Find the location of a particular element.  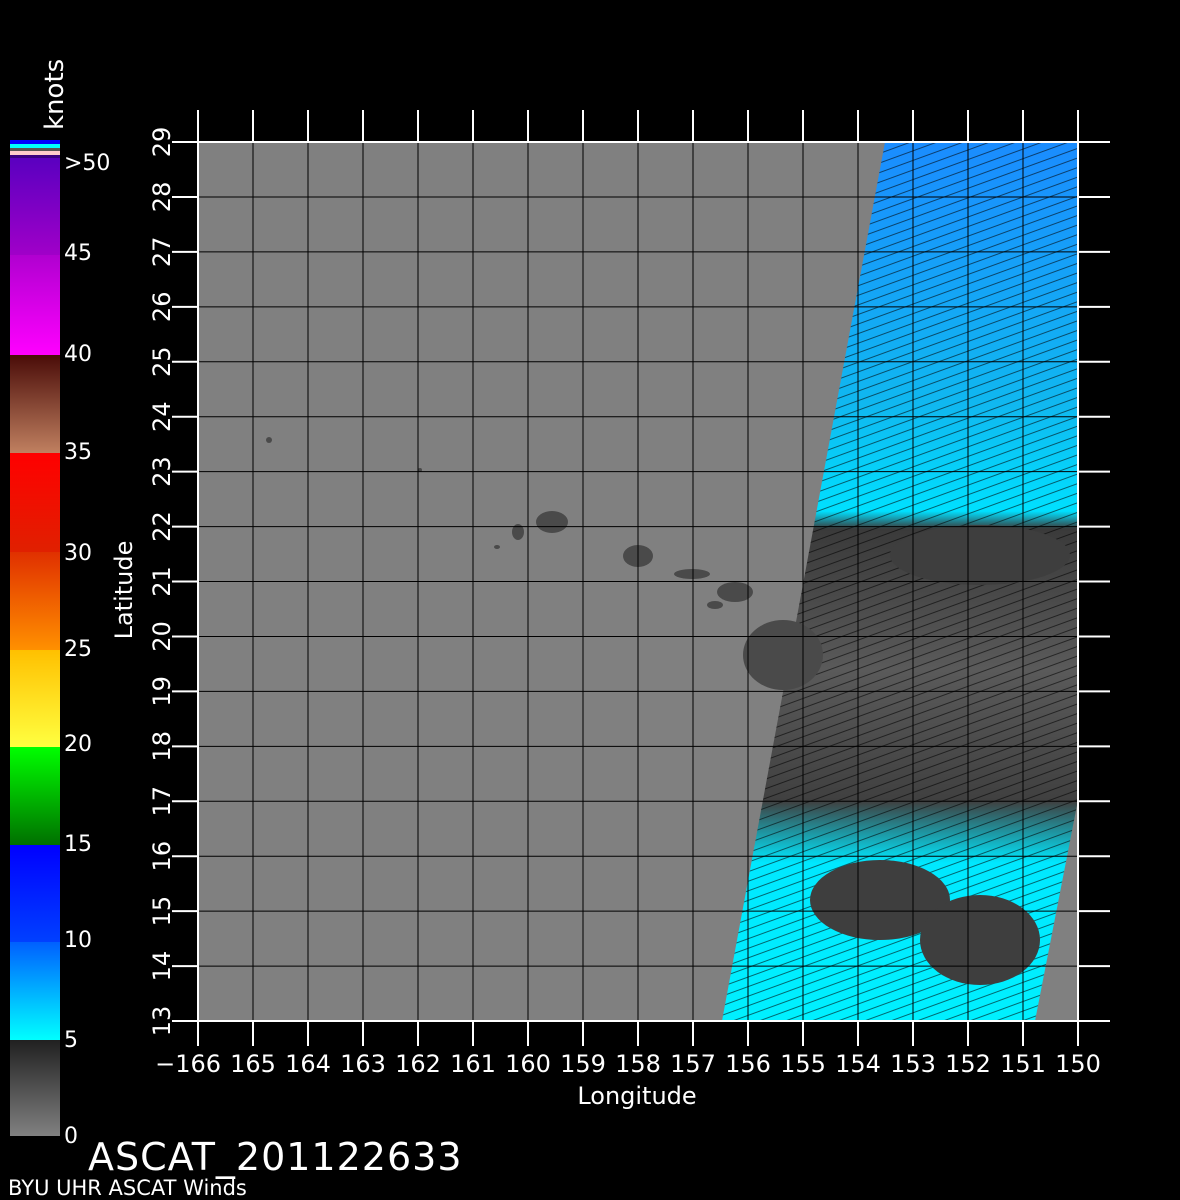

latitude-tick-label: 26 is located at coordinates (162, 307).